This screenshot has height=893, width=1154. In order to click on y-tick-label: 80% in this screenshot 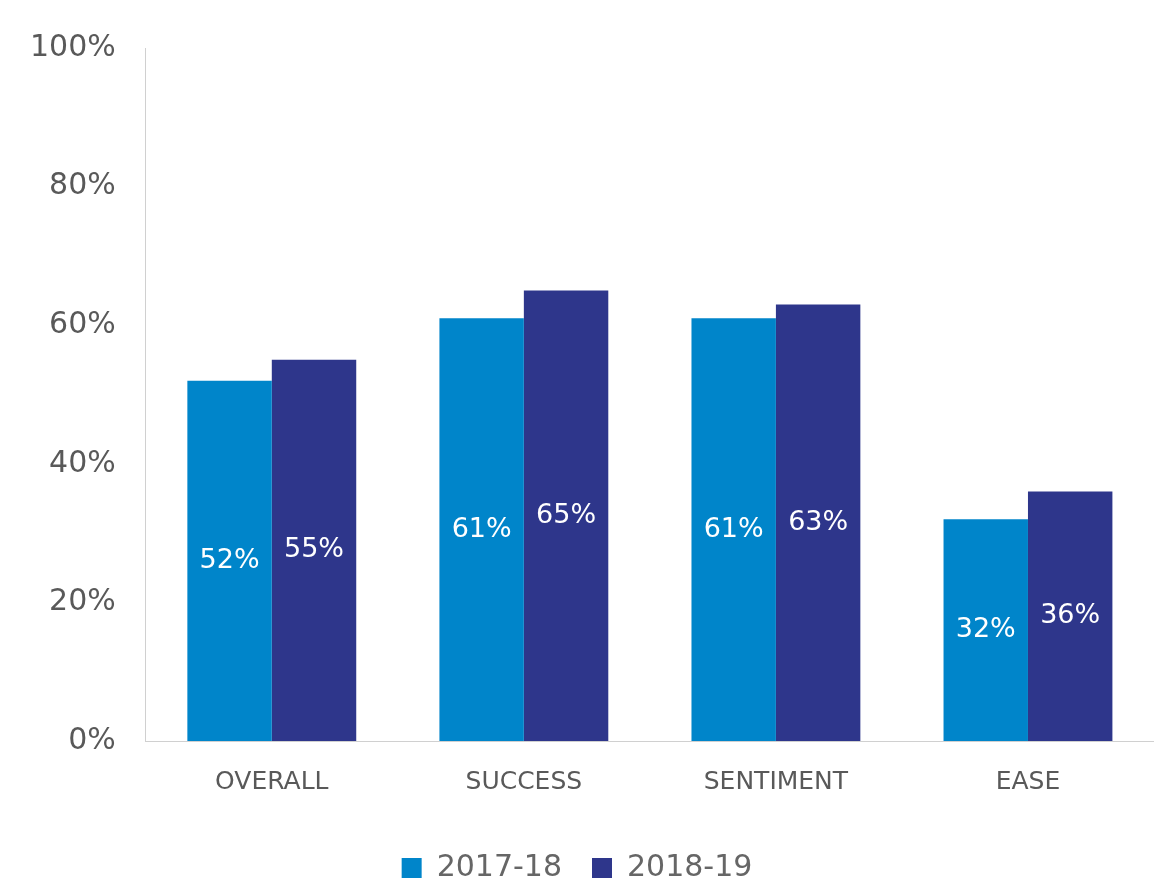, I will do `click(82, 184)`.